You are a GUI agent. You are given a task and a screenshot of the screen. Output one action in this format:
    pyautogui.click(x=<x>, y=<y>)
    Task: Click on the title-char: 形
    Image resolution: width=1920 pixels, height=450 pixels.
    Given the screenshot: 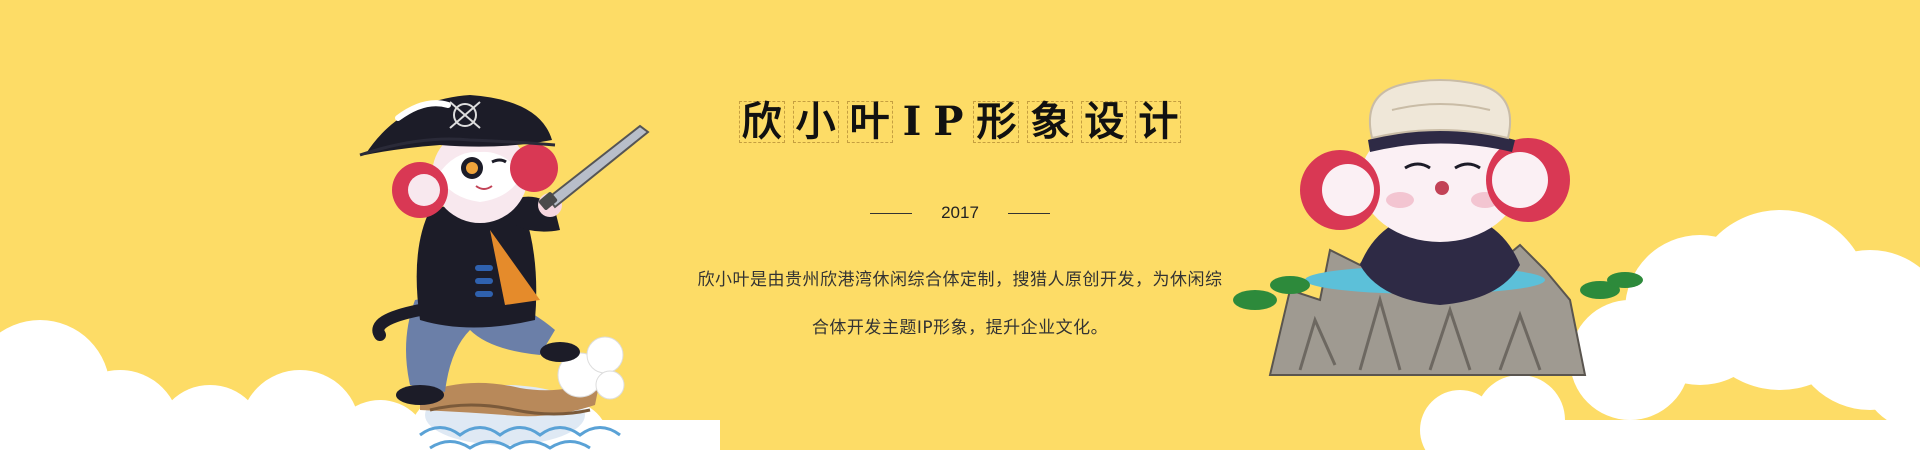 What is the action you would take?
    pyautogui.click(x=996, y=122)
    